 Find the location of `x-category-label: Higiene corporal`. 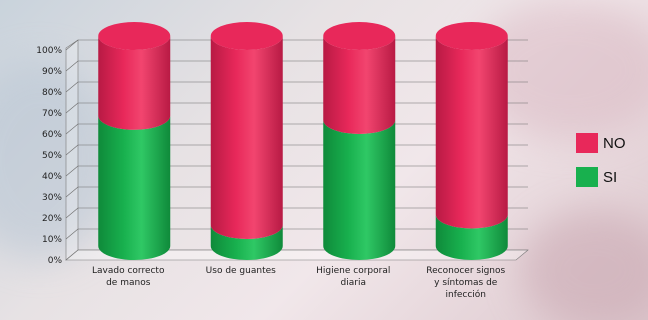

x-category-label: Higiene corporal is located at coordinates (353, 271).